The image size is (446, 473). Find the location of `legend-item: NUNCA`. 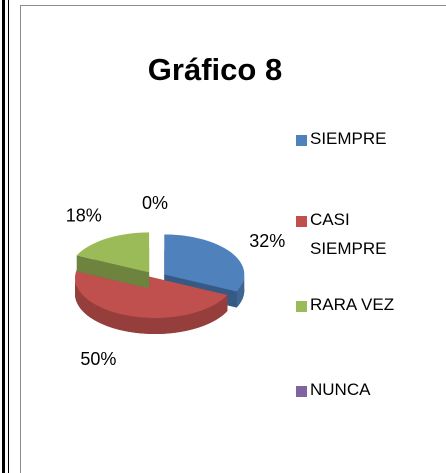

legend-item: NUNCA is located at coordinates (333, 392).